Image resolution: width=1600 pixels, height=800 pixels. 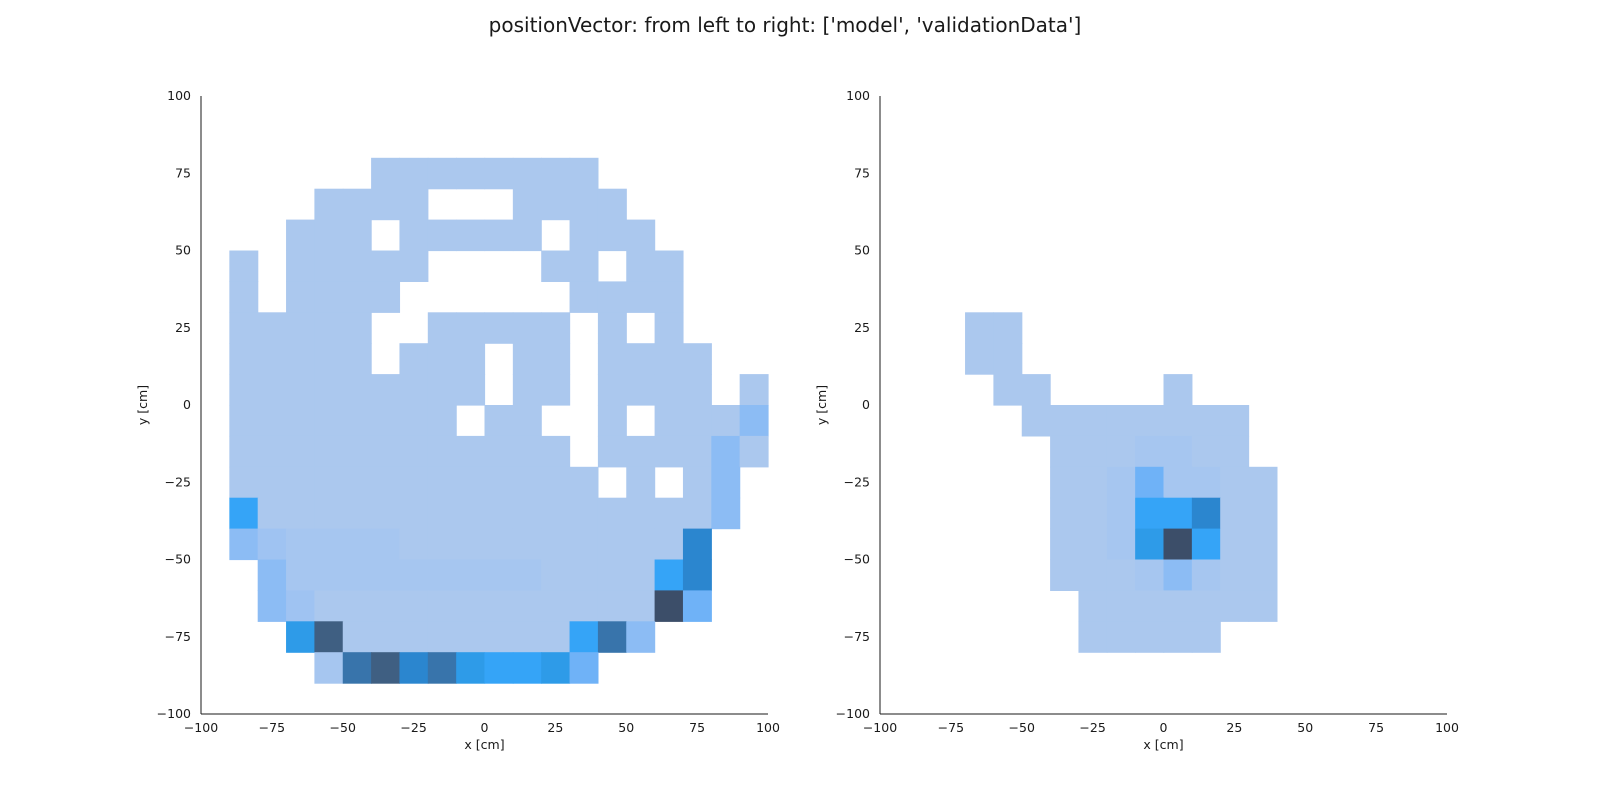 I want to click on x-tick-label: 75, so click(x=1376, y=727).